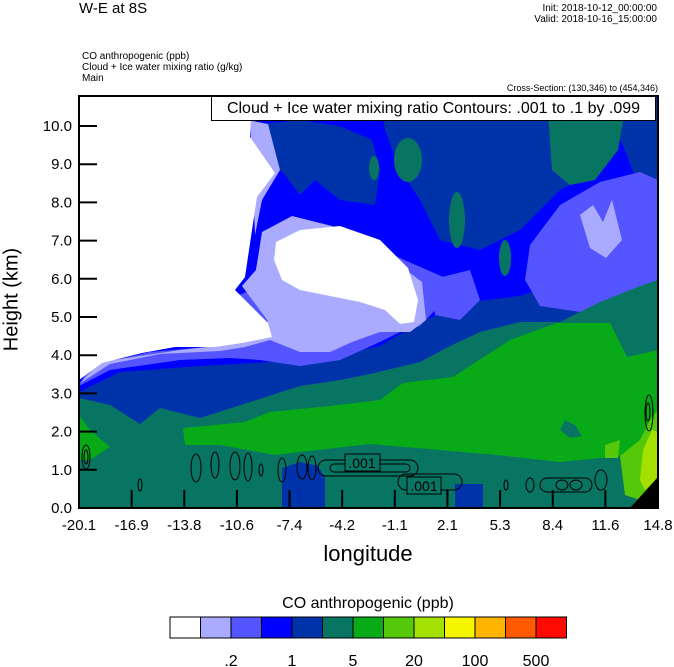  What do you see at coordinates (420, 392) in the screenshot?
I see `fill-green` at bounding box center [420, 392].